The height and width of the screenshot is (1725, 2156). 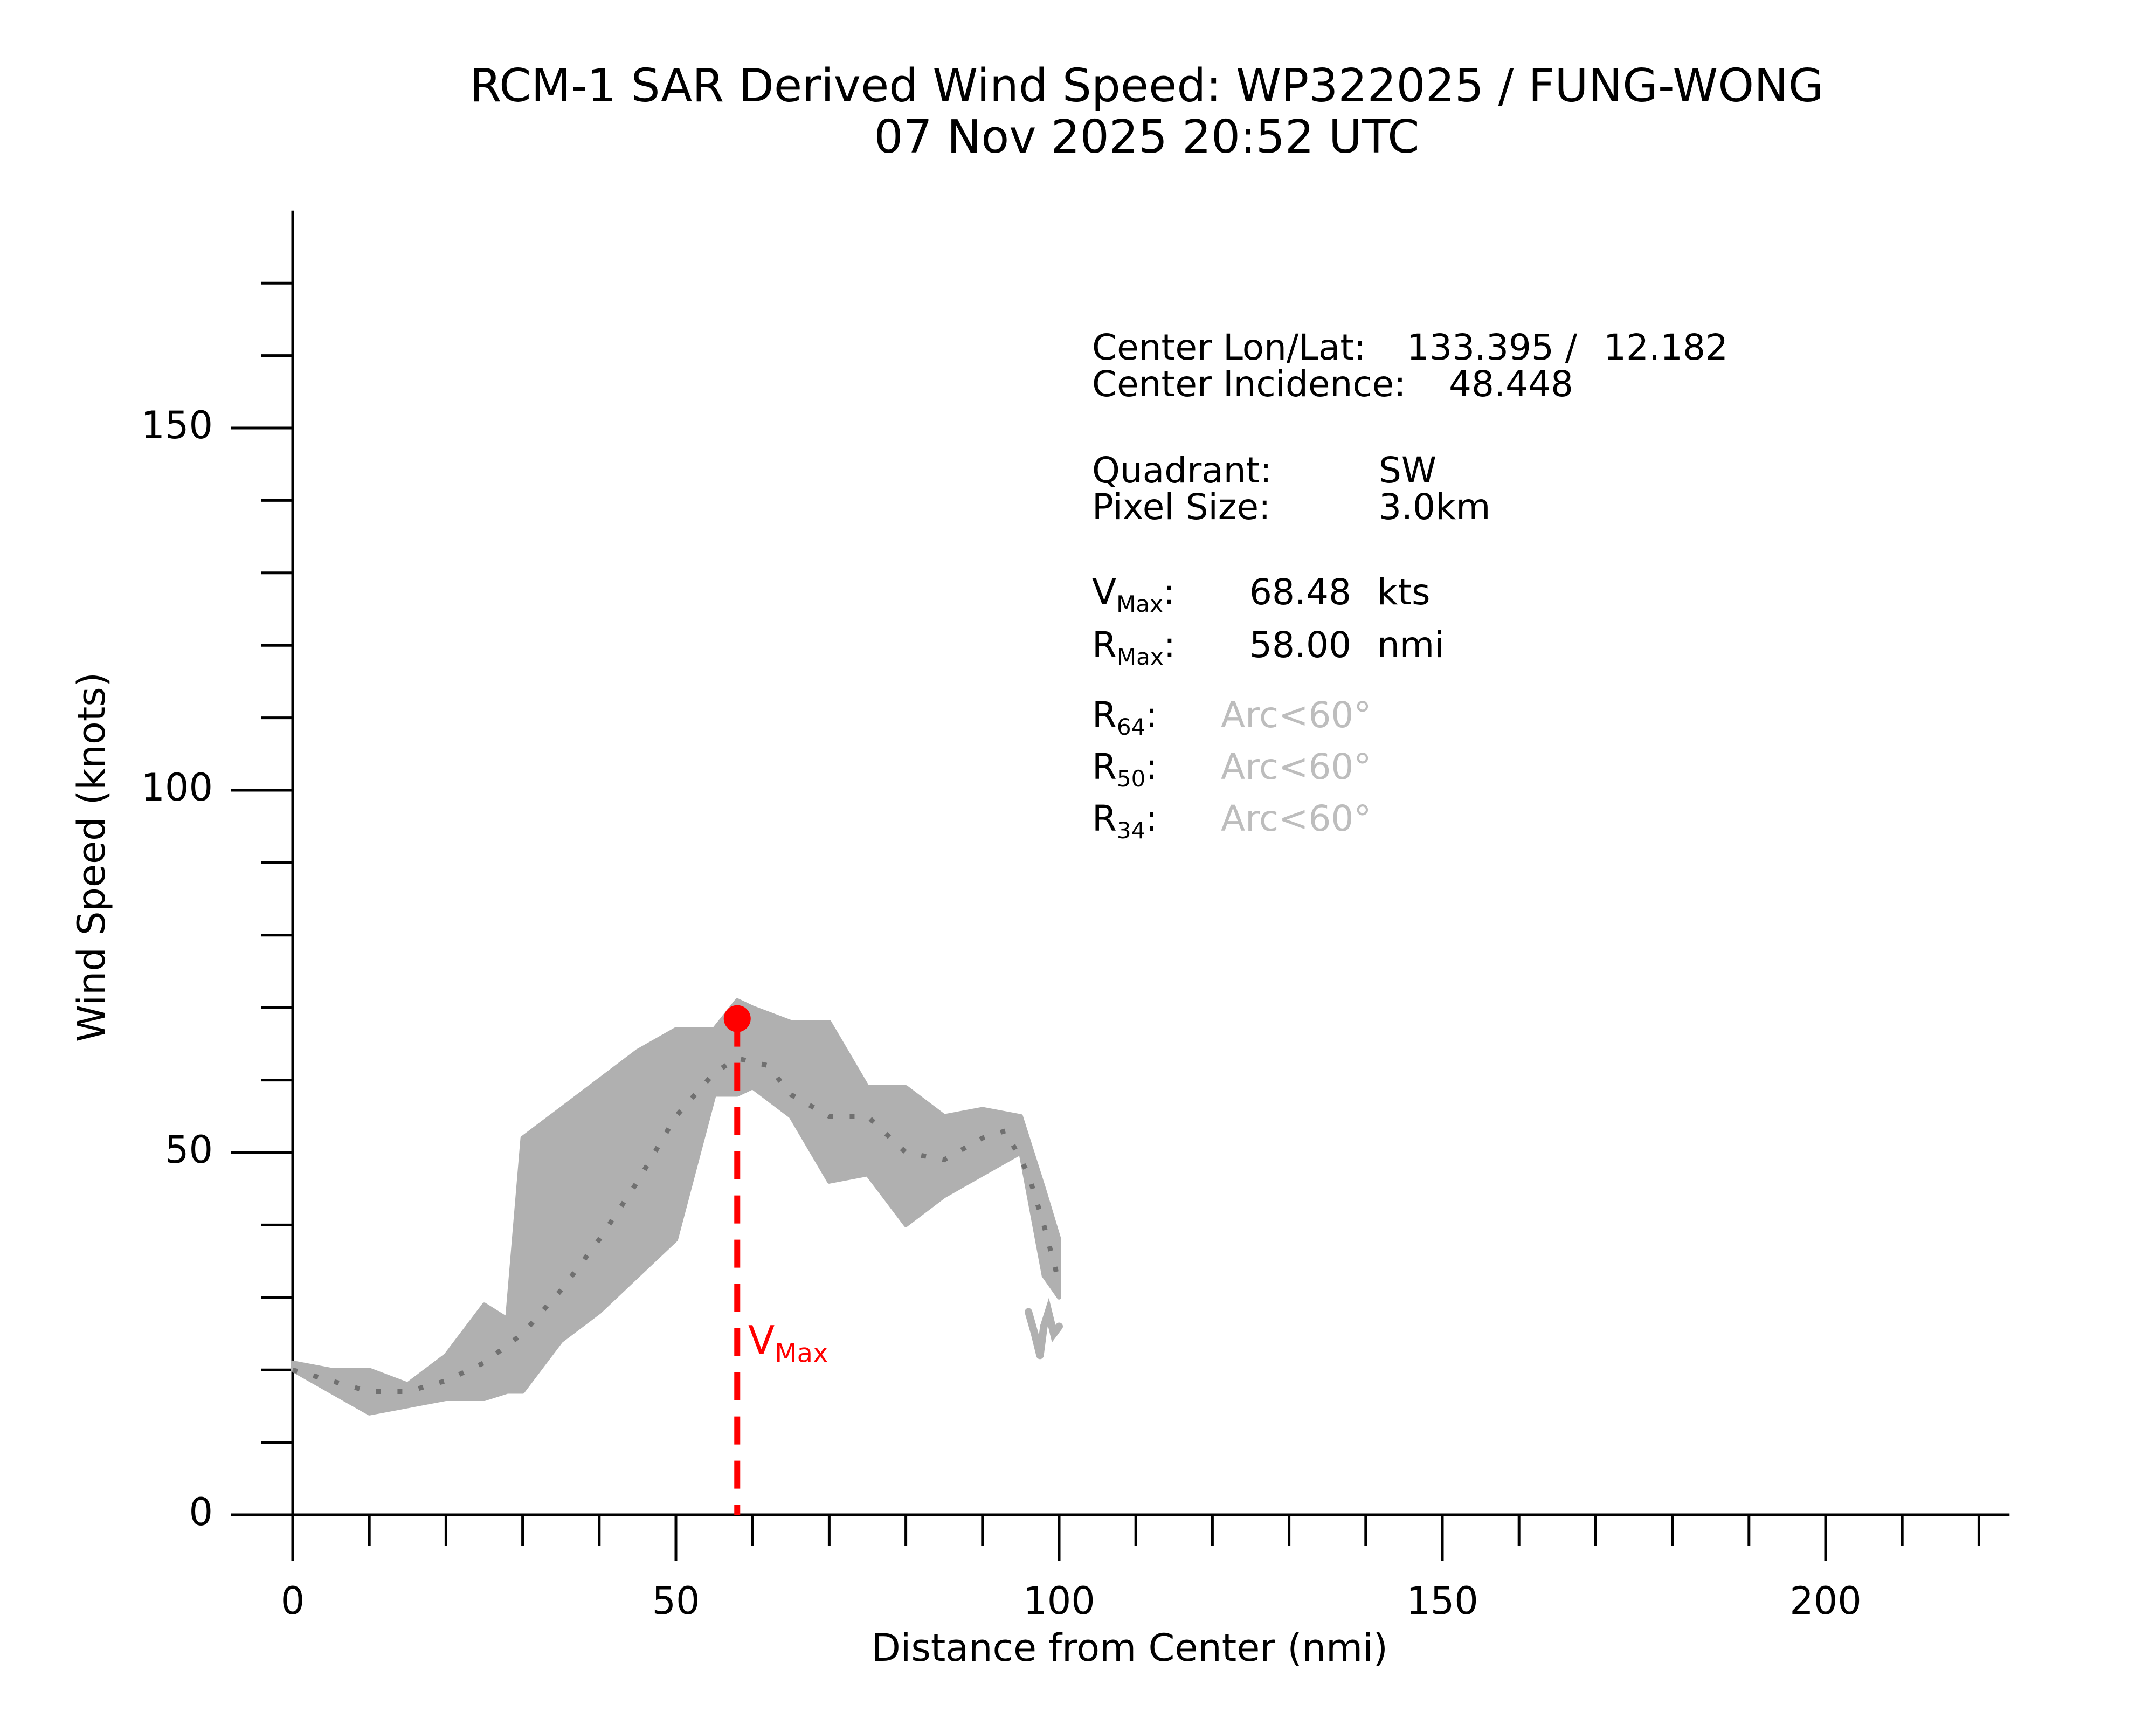 I want to click on x-tick-label: 100, so click(x=1059, y=1601).